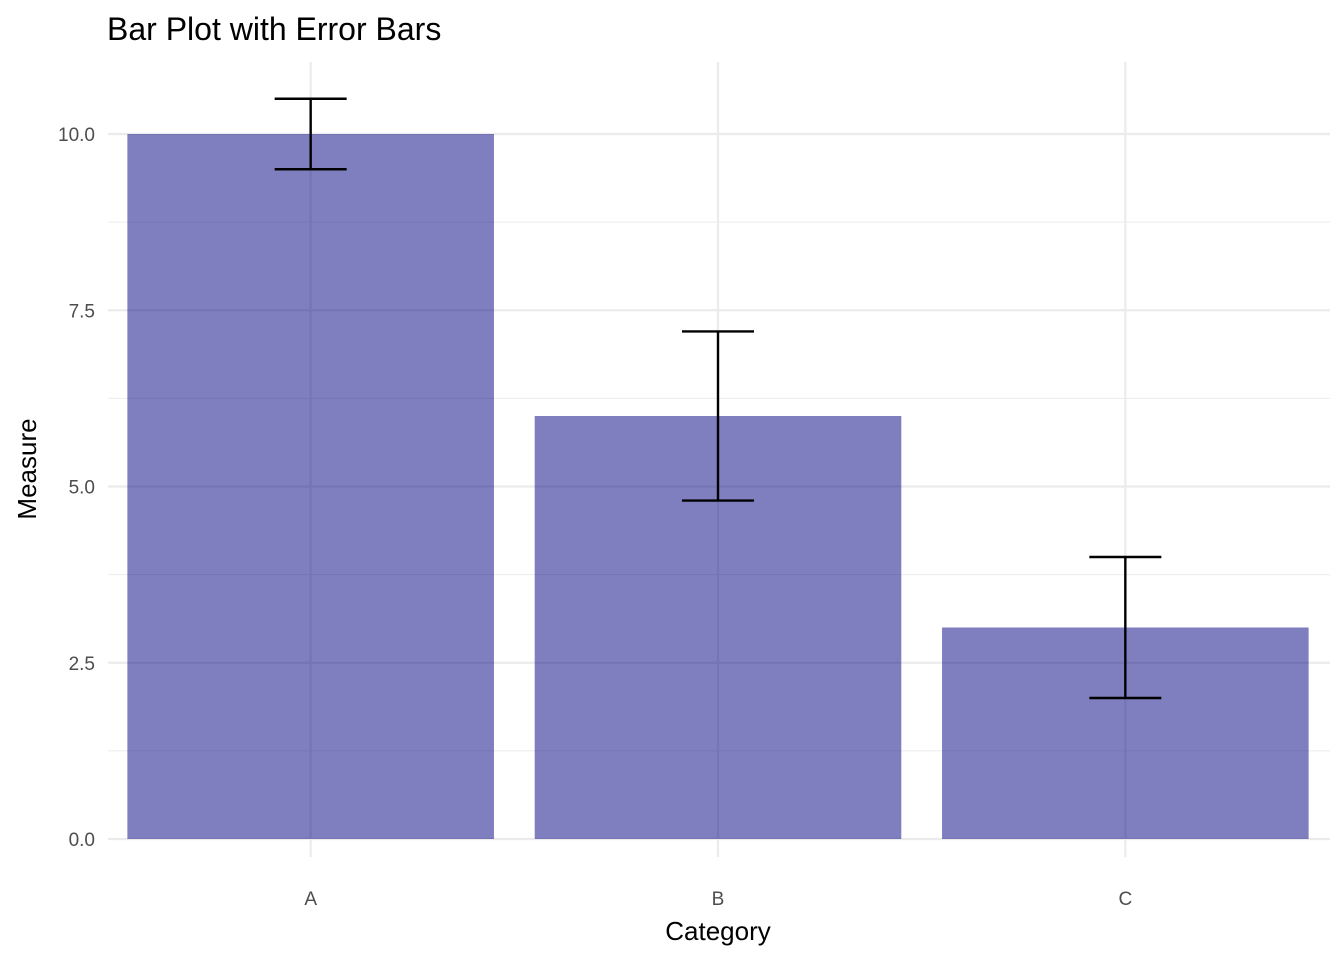  Describe the element at coordinates (310, 899) in the screenshot. I see `x-tick-label: A` at that location.